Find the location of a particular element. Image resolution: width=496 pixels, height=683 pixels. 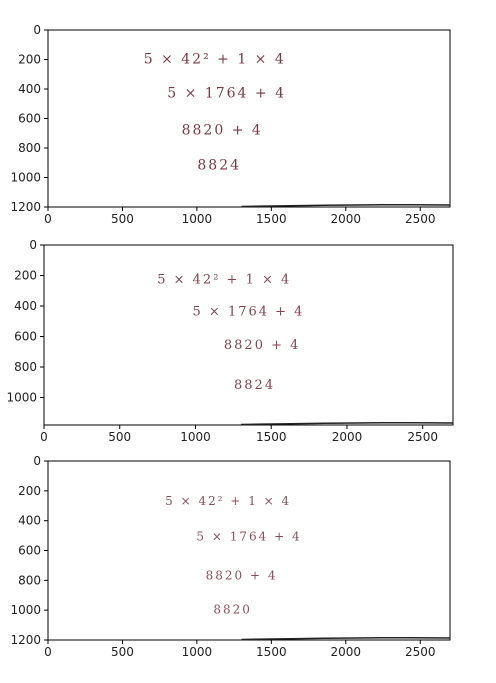

handwritten-line-4: 8820 is located at coordinates (232, 610).